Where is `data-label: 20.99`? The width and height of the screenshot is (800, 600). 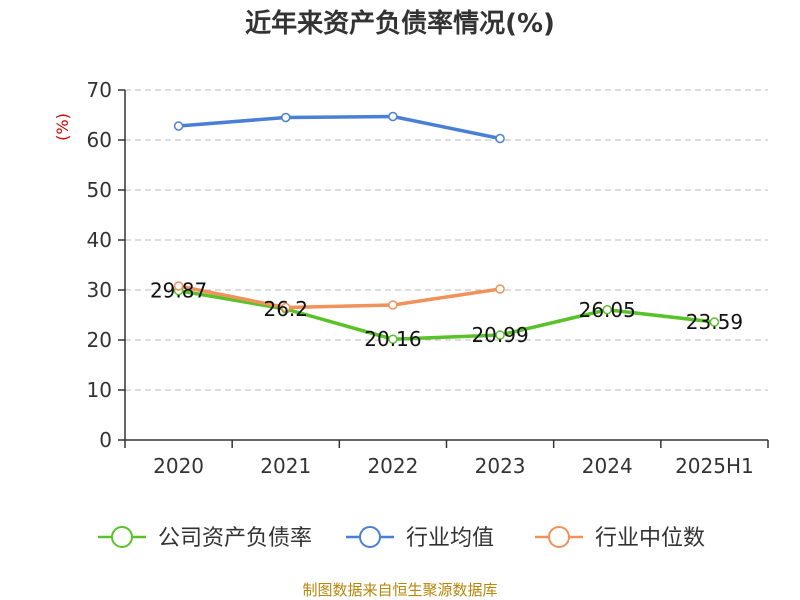
data-label: 20.99 is located at coordinates (499, 335).